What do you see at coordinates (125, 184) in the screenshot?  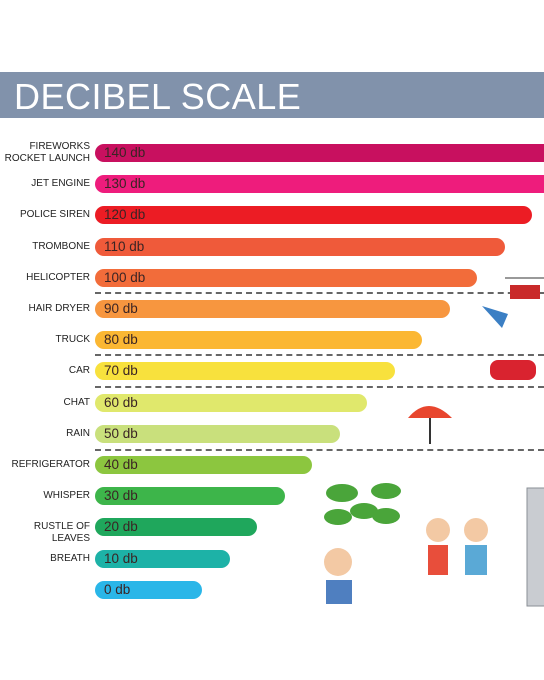 I see `value-label: 130 db` at bounding box center [125, 184].